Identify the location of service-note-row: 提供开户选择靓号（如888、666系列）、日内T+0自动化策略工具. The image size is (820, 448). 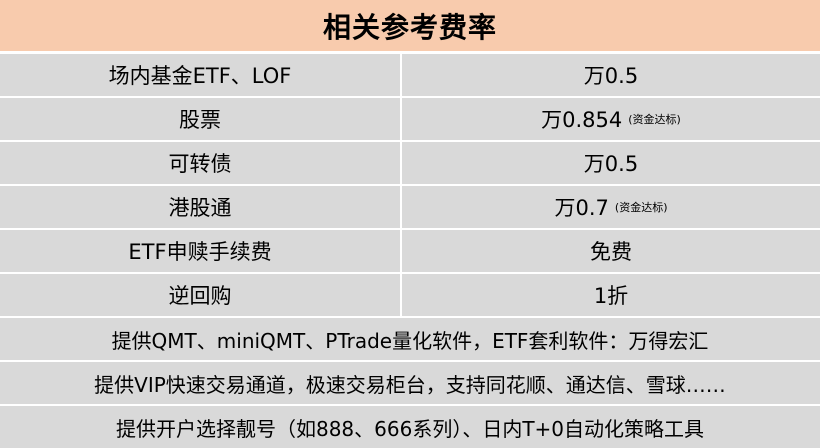
(410, 427).